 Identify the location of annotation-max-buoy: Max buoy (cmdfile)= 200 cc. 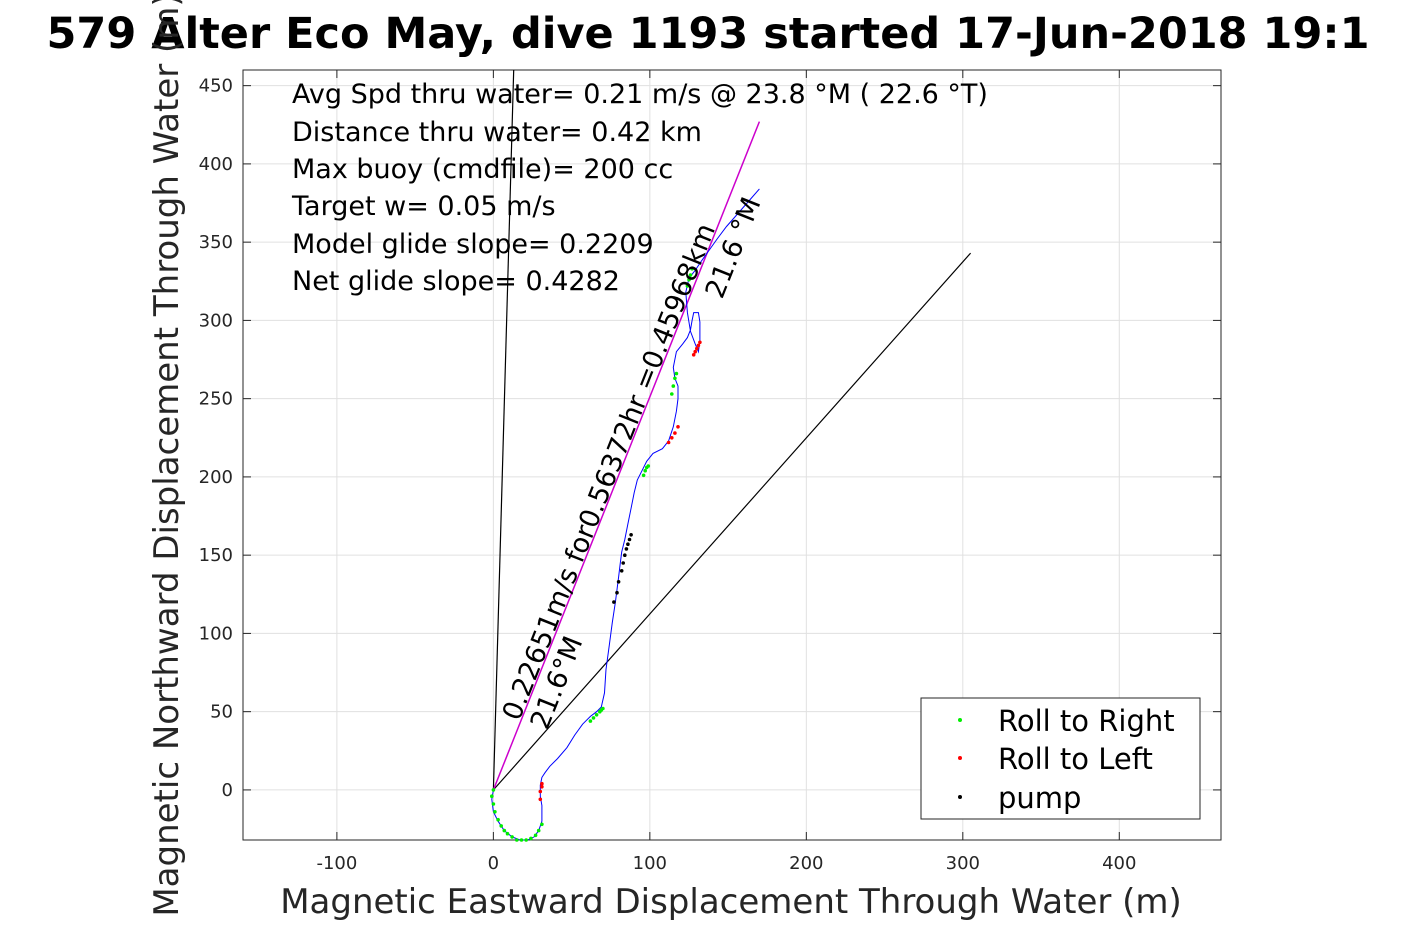
(482, 169).